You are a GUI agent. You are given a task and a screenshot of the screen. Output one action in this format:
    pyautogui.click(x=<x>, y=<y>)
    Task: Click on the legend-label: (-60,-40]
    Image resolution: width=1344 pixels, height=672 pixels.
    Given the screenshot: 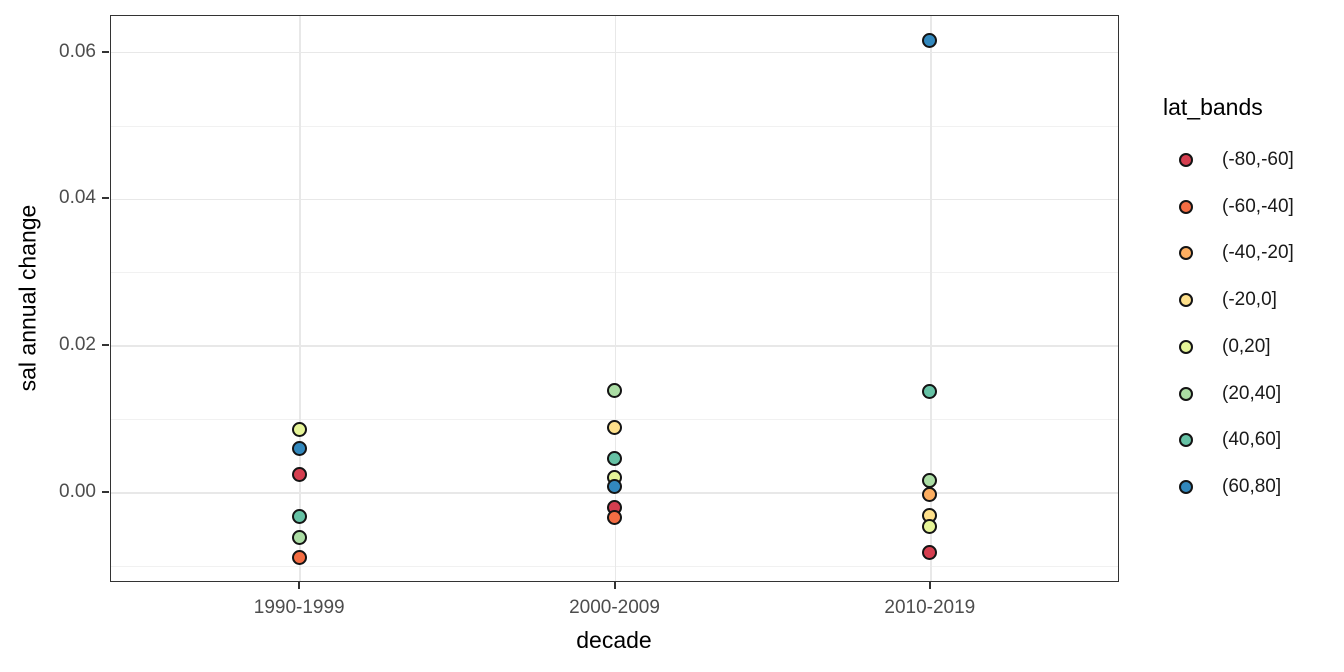 What is the action you would take?
    pyautogui.click(x=1258, y=206)
    